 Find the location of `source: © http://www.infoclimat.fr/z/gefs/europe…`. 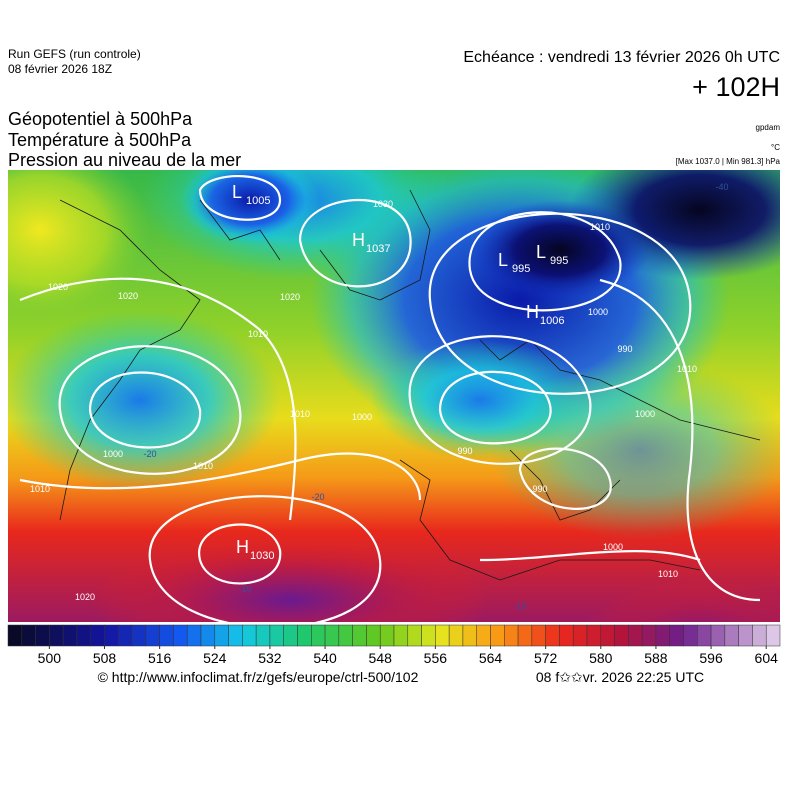

source: © http://www.infoclimat.fr/z/gefs/europe… is located at coordinates (258, 677).